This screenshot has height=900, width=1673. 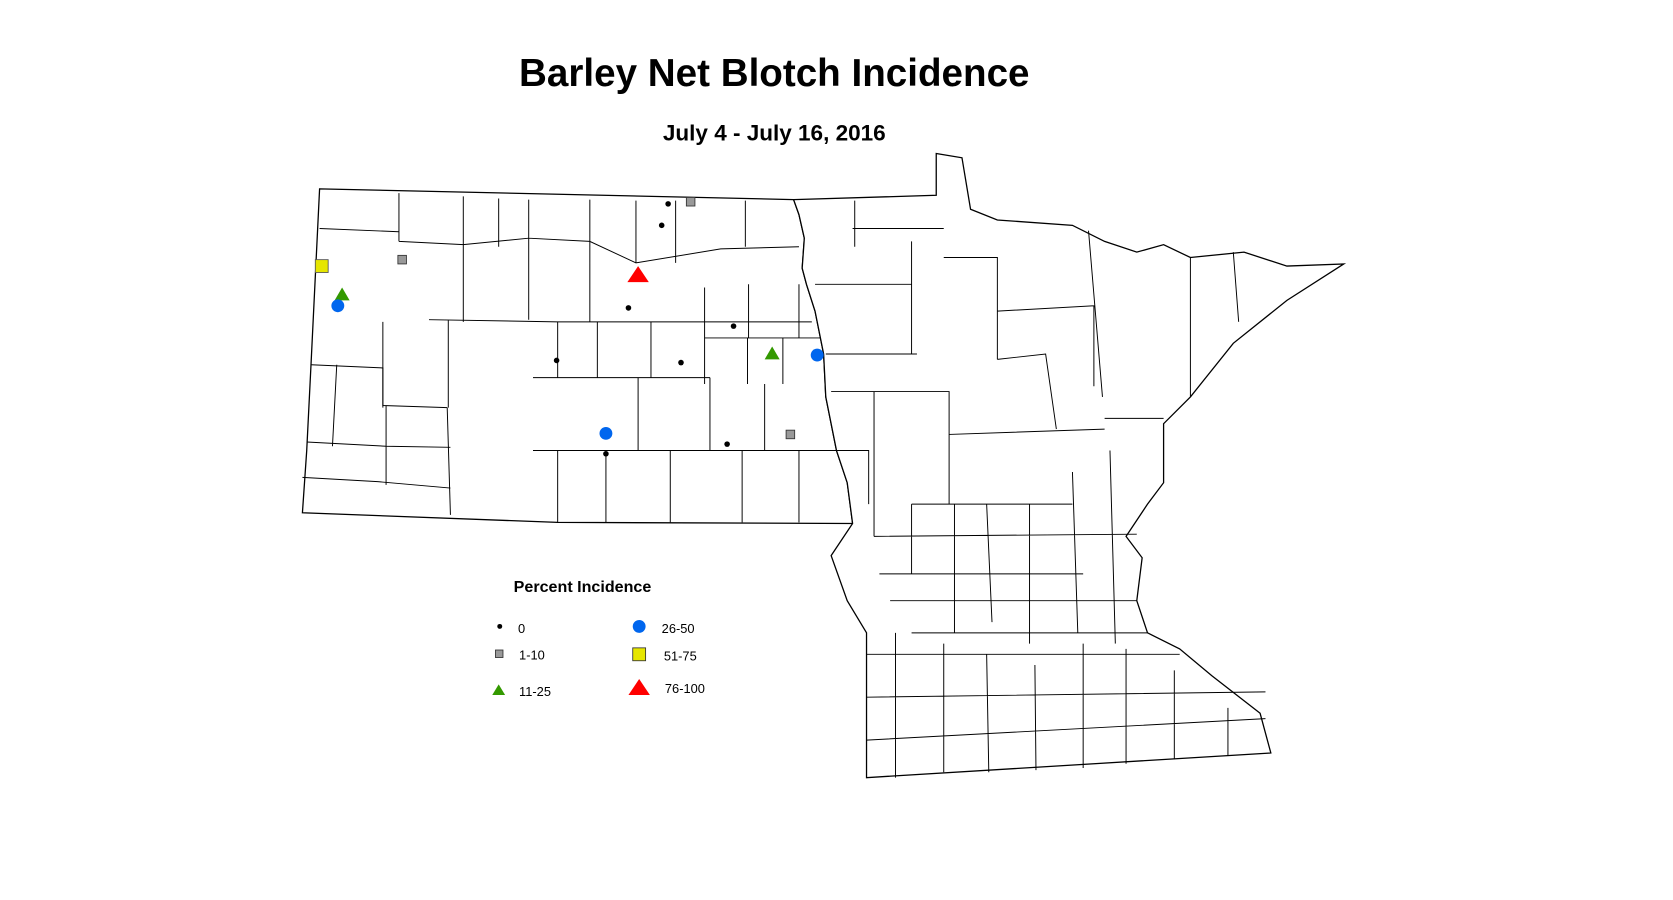 I want to click on legend-label: 26-50, so click(x=678, y=628).